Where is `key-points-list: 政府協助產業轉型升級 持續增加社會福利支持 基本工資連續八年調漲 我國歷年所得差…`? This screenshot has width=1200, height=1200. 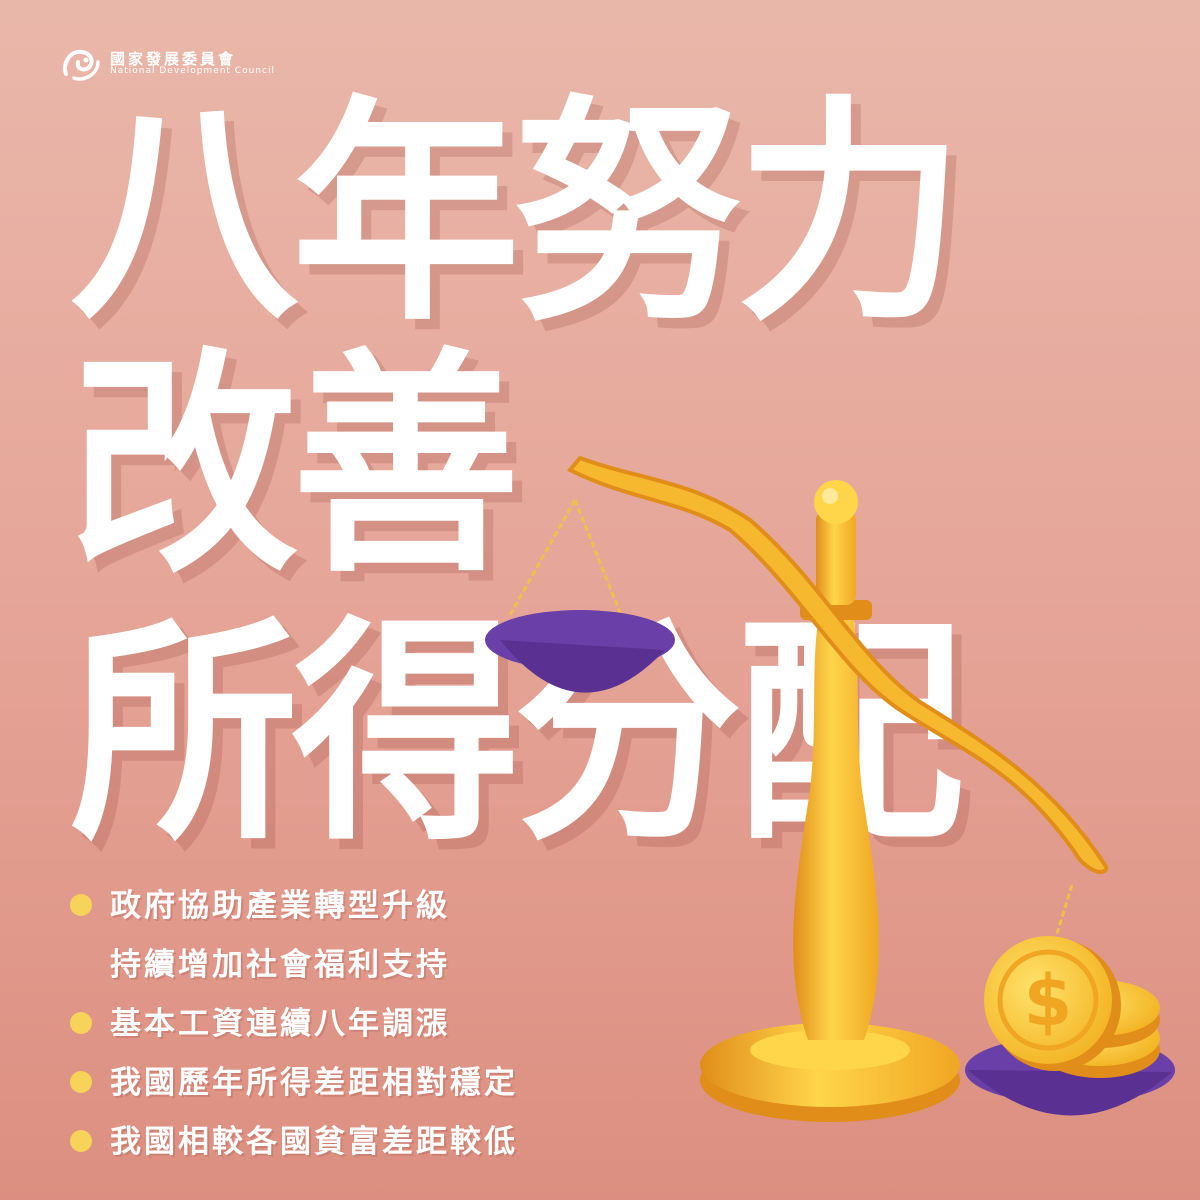
key-points-list: 政府協助產業轉型升級 持續增加社會福利支持 基本工資連續八年調漲 我國歷年所得差… is located at coordinates (294, 1027).